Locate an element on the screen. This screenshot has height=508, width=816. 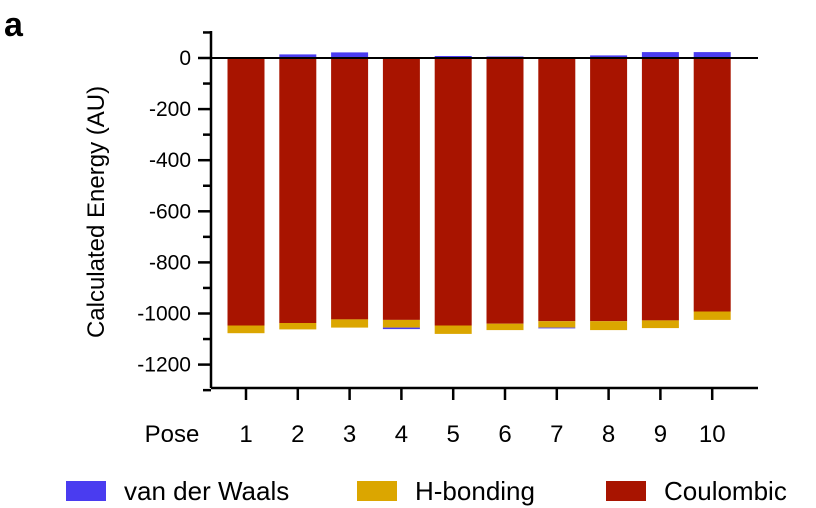
y-tick-label: -600 is located at coordinates (170, 211).